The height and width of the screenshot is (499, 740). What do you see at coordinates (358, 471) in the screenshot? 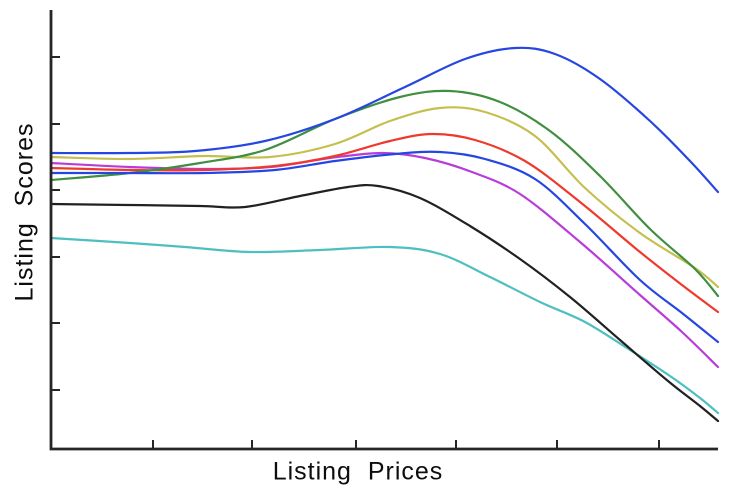
I see `x-axis-label: Listing Prices` at bounding box center [358, 471].